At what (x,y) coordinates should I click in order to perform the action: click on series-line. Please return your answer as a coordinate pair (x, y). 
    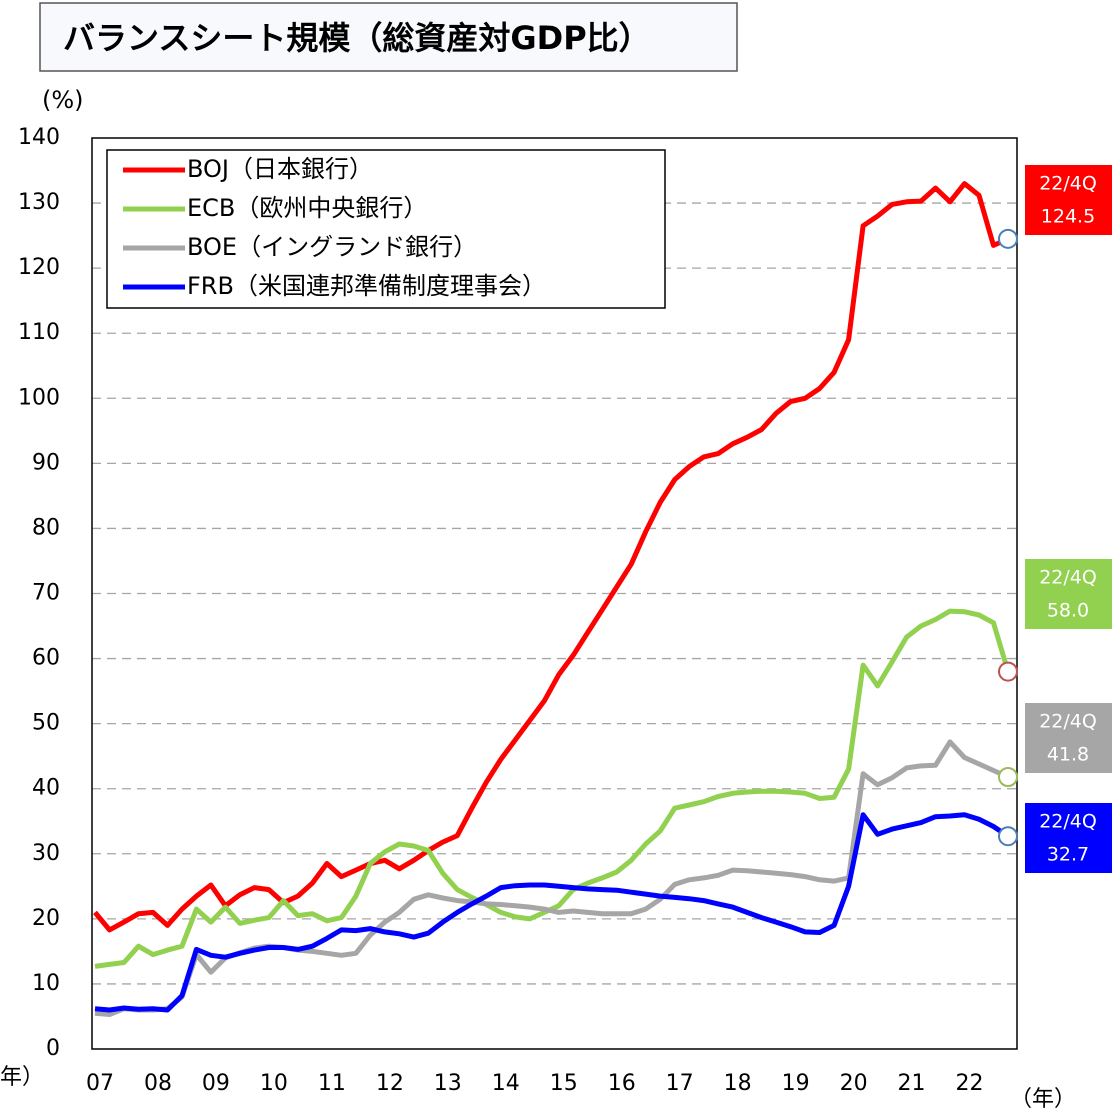
    Looking at the image, I should click on (552, 912).